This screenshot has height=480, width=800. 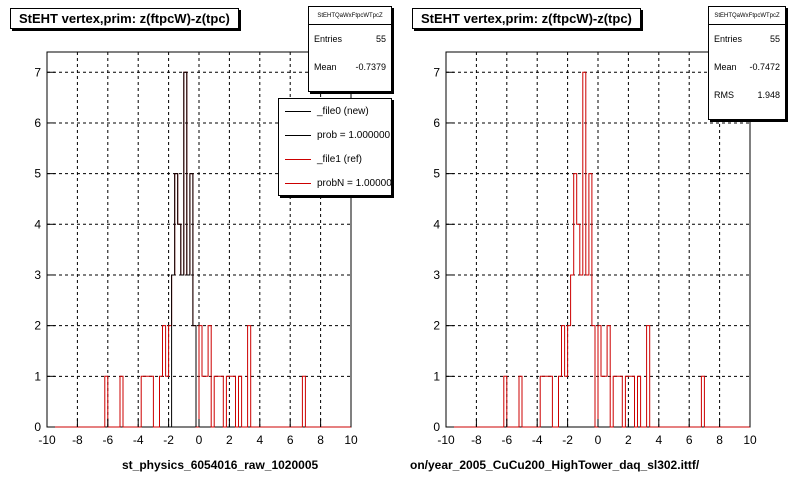 I want to click on legend-entry: probN = 1.000000, so click(x=335, y=183).